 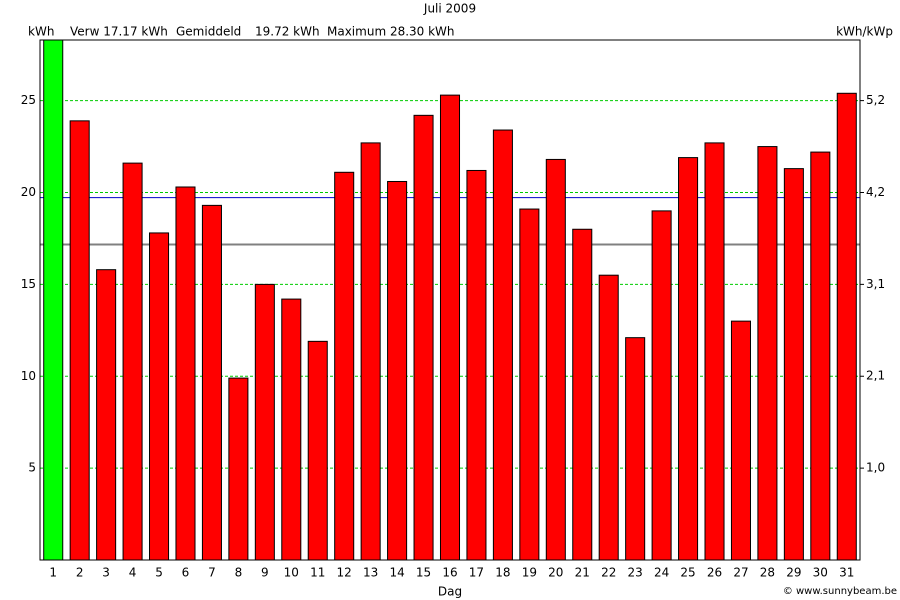 What do you see at coordinates (344, 573) in the screenshot?
I see `x-tick-label: 12` at bounding box center [344, 573].